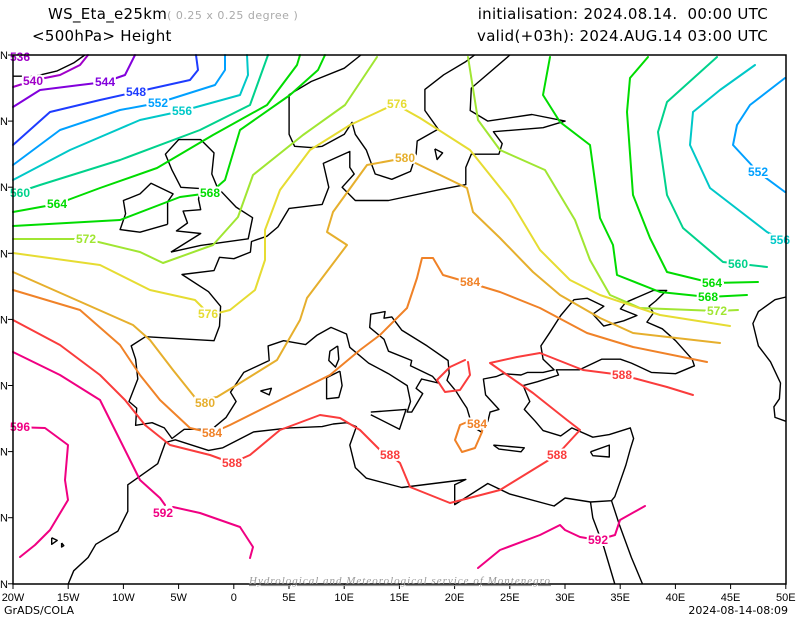 The width and height of the screenshot is (800, 618). Describe the element at coordinates (4, 254) in the screenshot. I see `lat-tick-label: 50N` at that location.